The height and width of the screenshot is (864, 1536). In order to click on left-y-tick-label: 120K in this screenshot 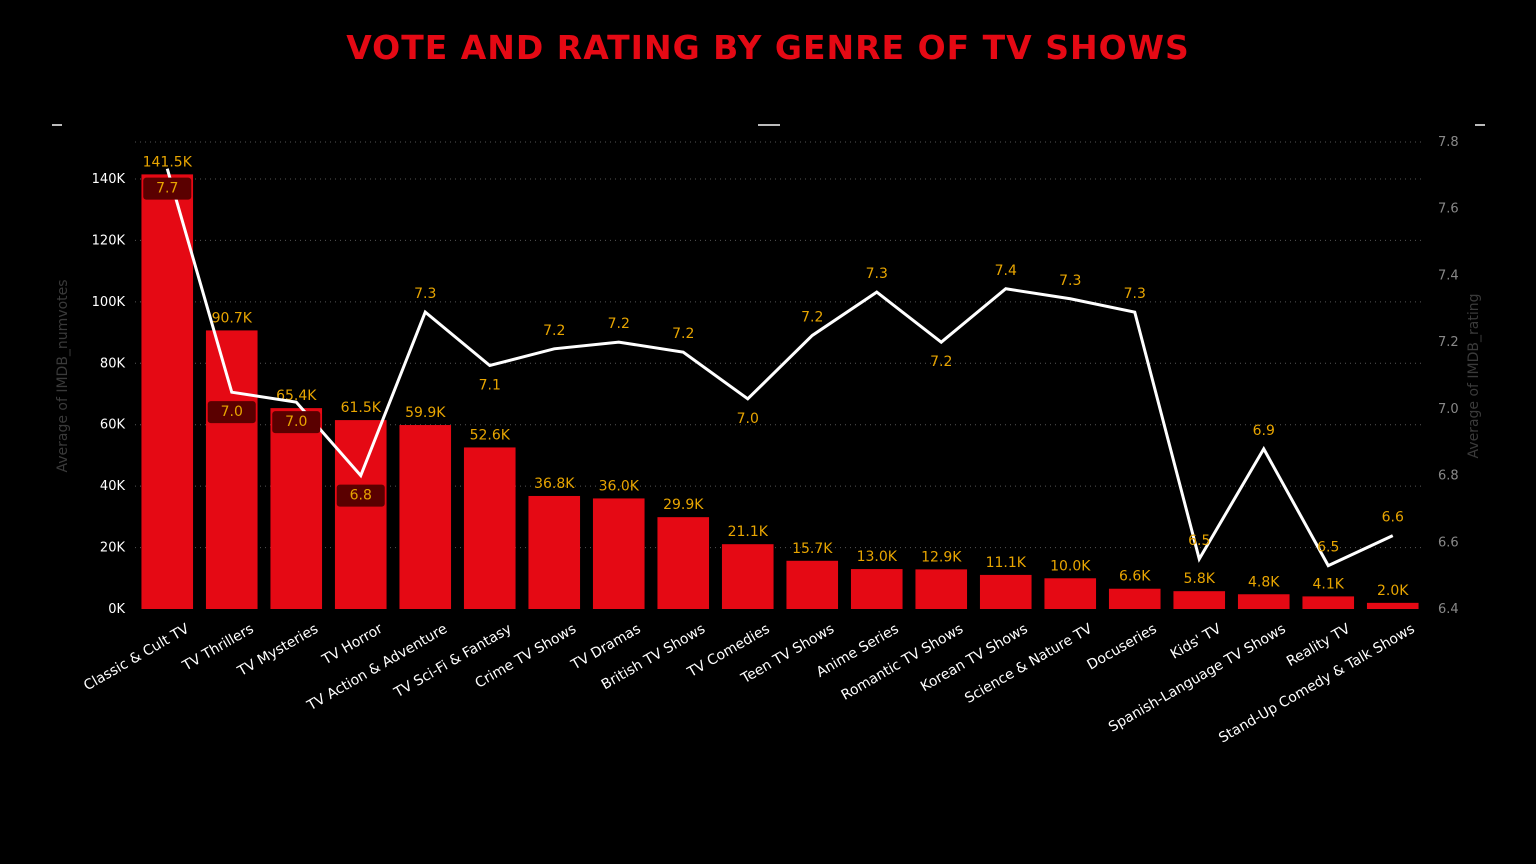, I will do `click(109, 240)`.